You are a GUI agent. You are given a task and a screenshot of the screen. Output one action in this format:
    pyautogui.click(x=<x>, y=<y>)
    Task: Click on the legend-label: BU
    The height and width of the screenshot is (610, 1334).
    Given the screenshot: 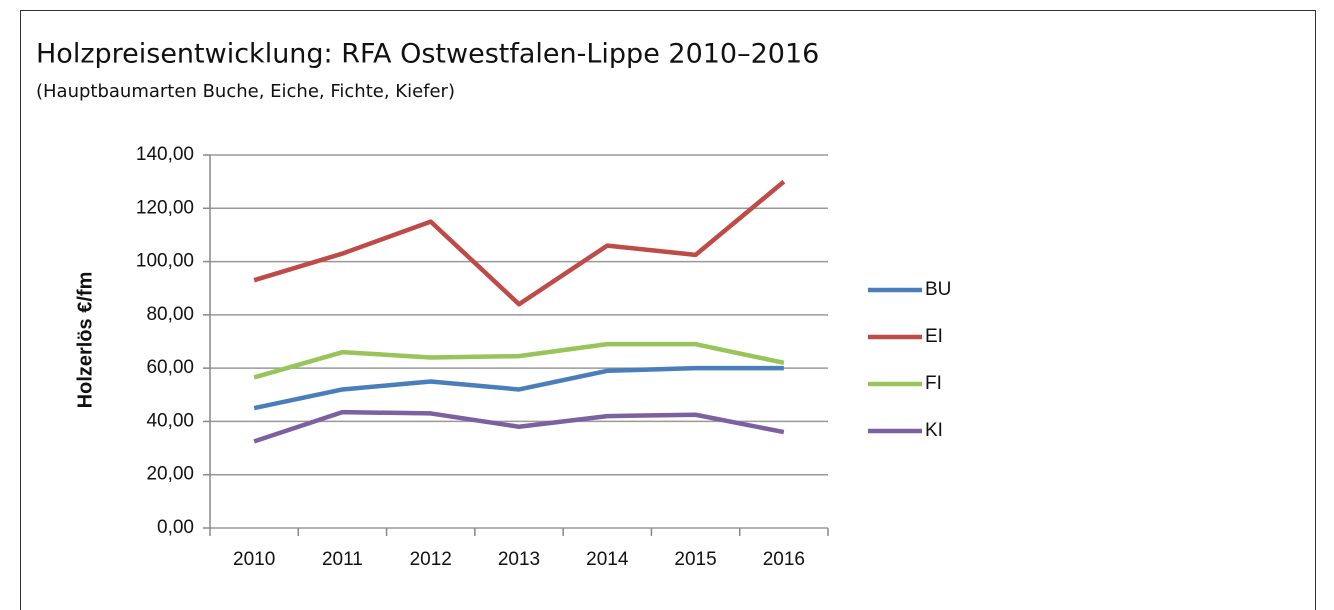 What is the action you would take?
    pyautogui.click(x=938, y=289)
    